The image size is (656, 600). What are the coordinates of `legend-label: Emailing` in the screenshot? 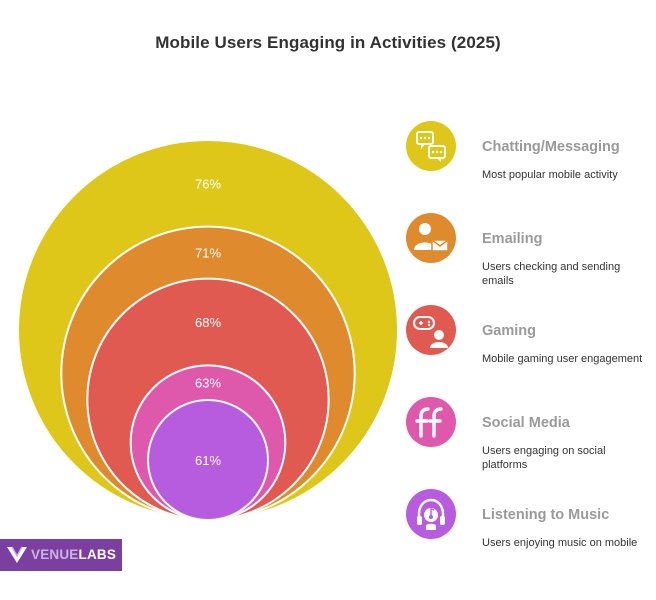 It's located at (512, 239).